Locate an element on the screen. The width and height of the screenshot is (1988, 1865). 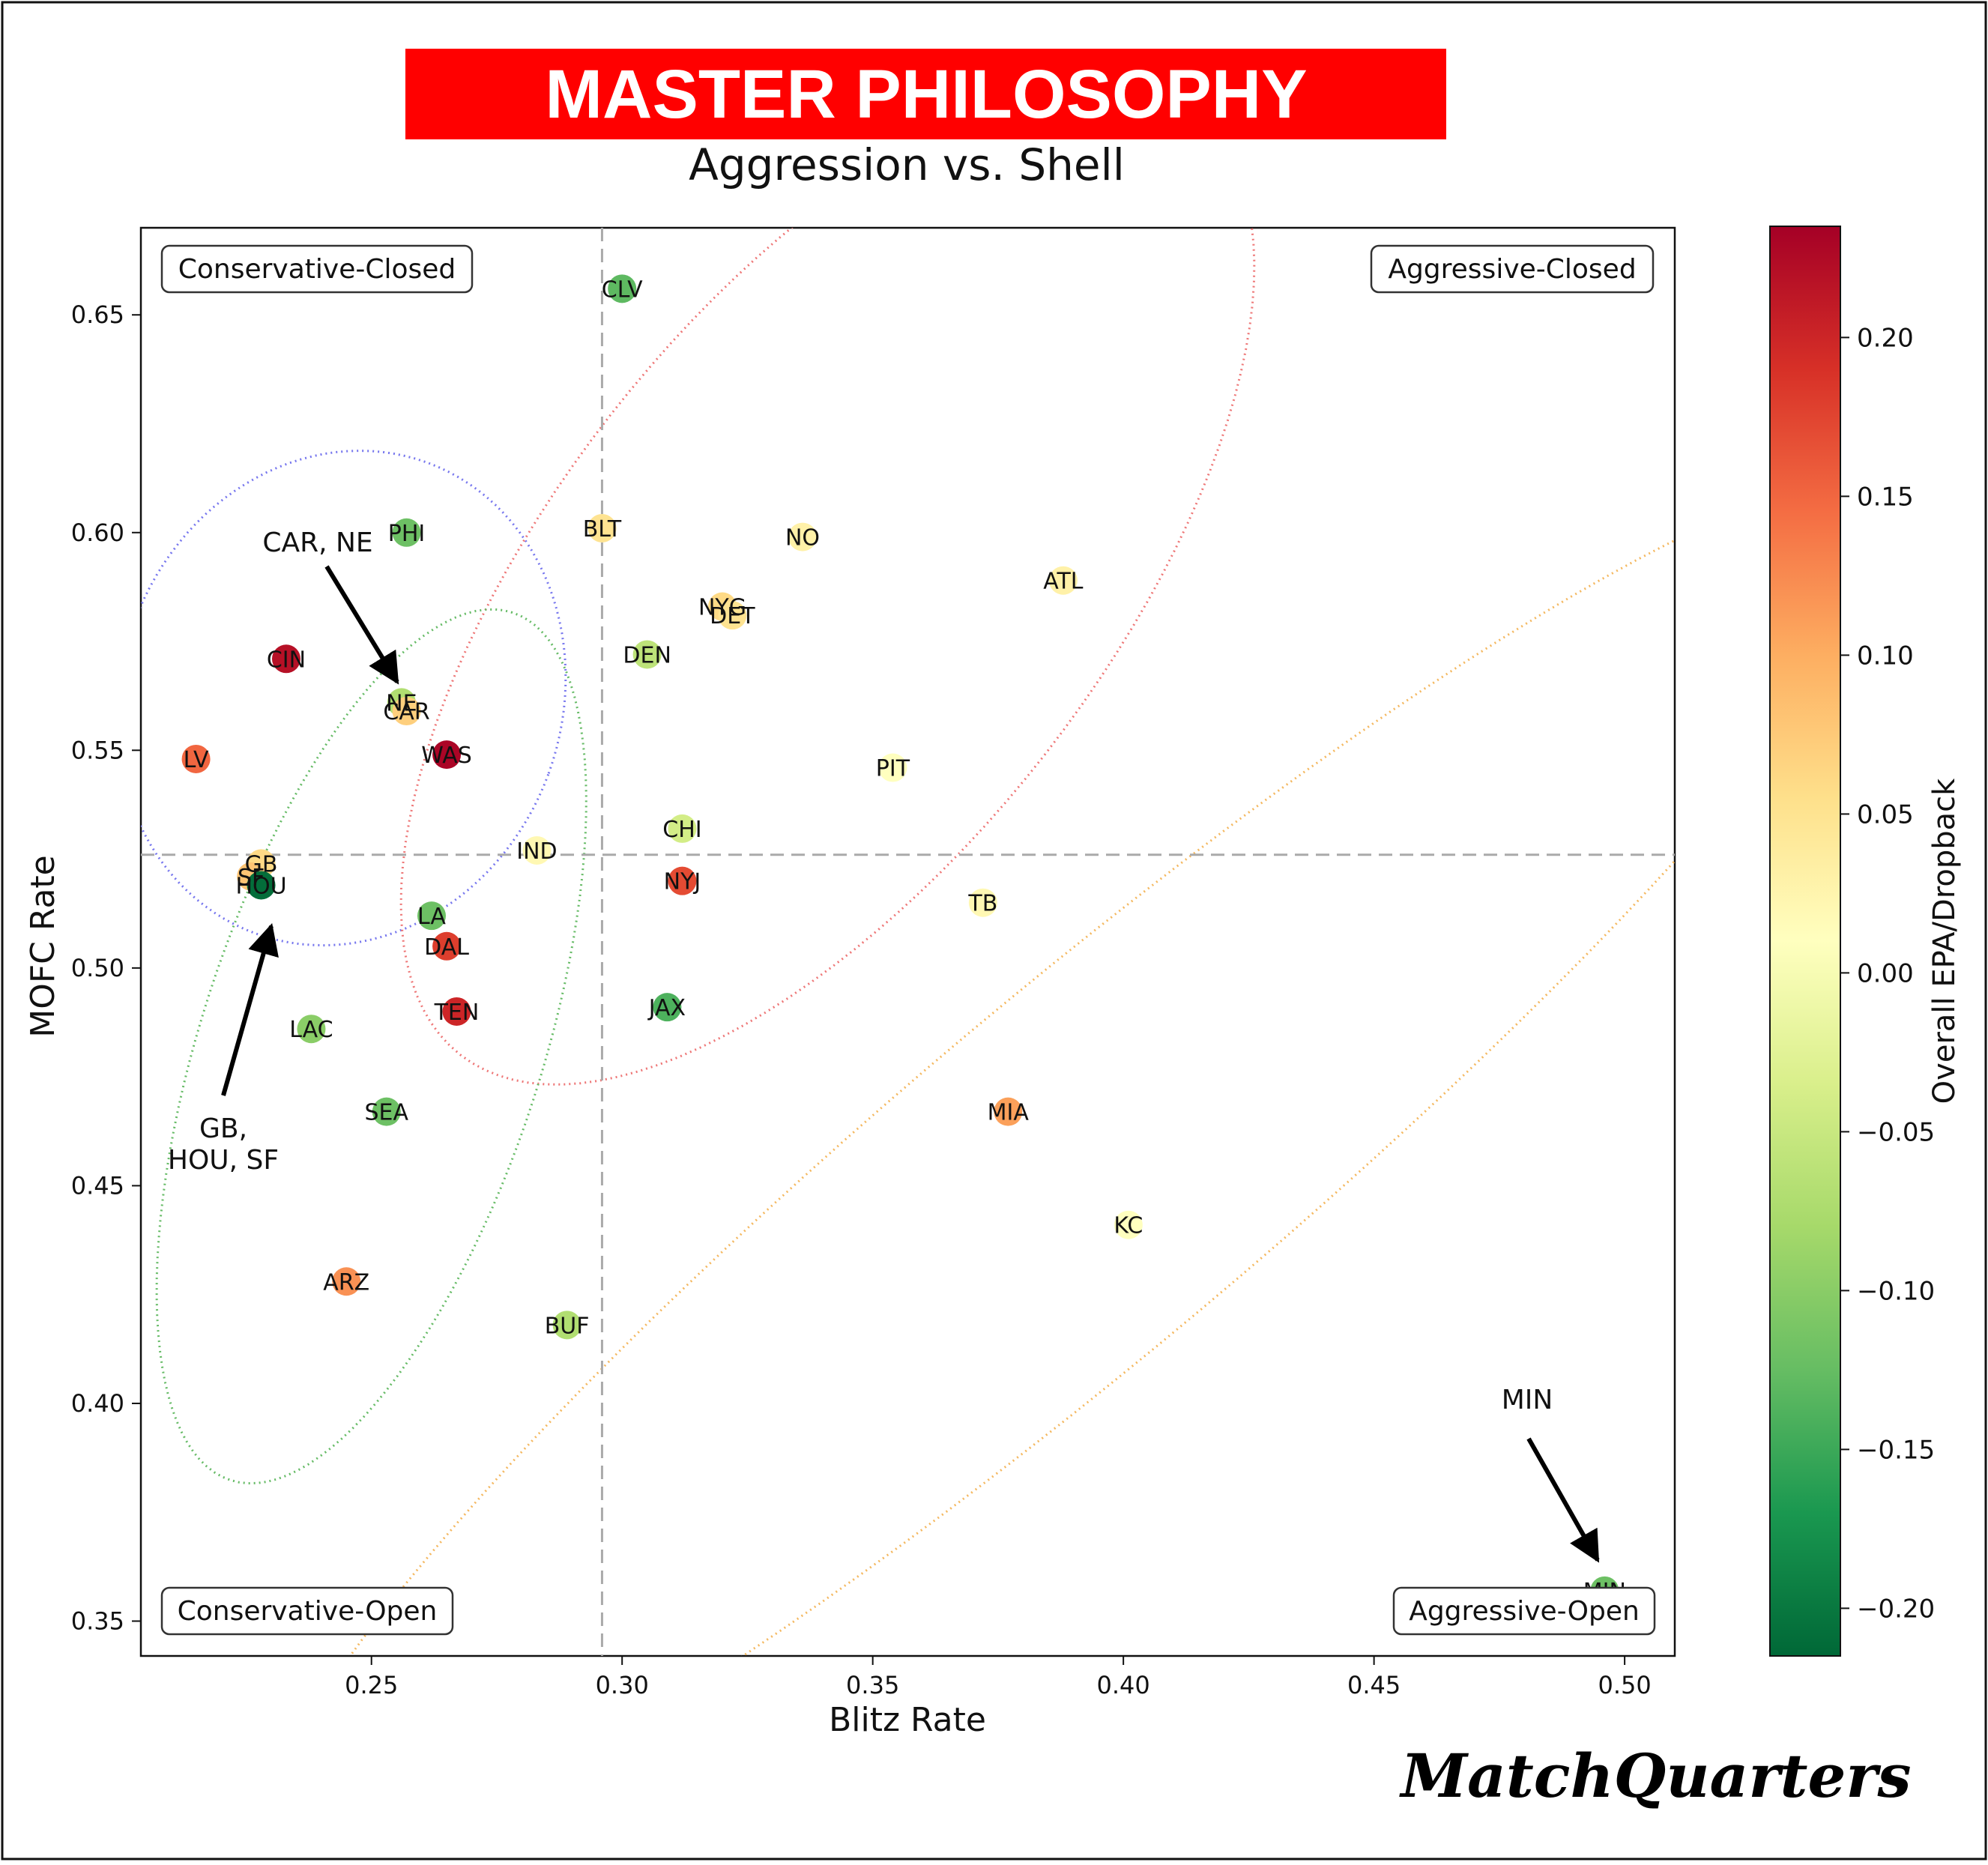
point-label-den: DEN is located at coordinates (647, 655).